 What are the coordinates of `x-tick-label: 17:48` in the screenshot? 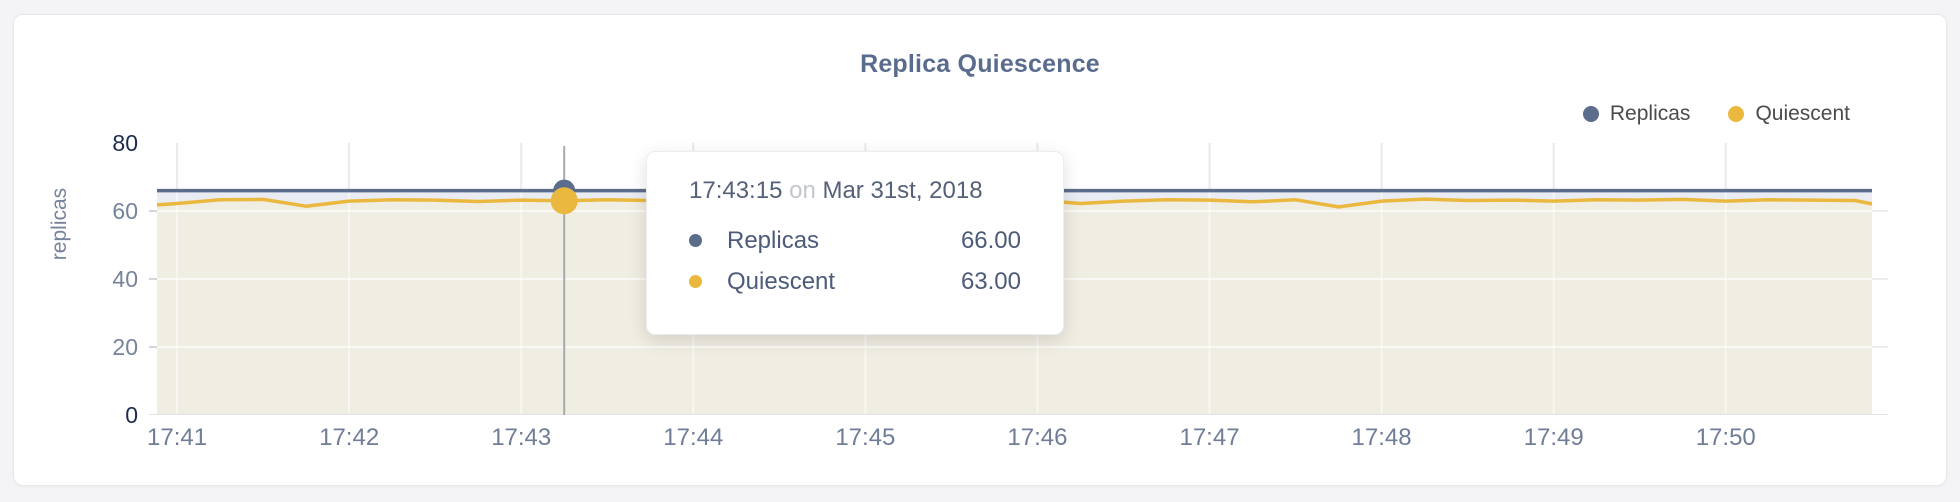 It's located at (1381, 437).